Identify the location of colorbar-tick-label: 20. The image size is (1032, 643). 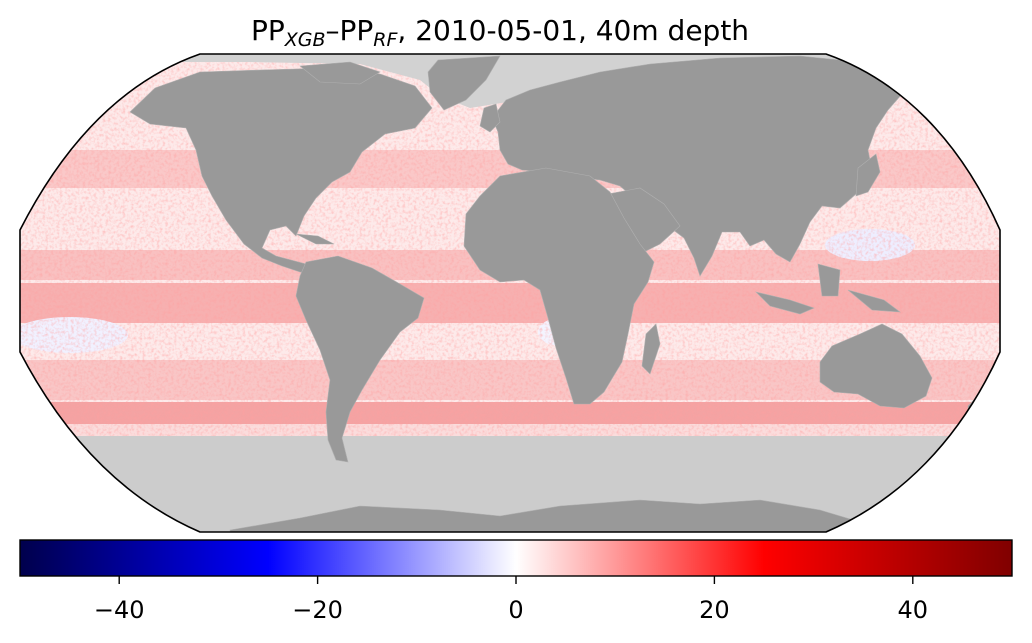
(714, 610).